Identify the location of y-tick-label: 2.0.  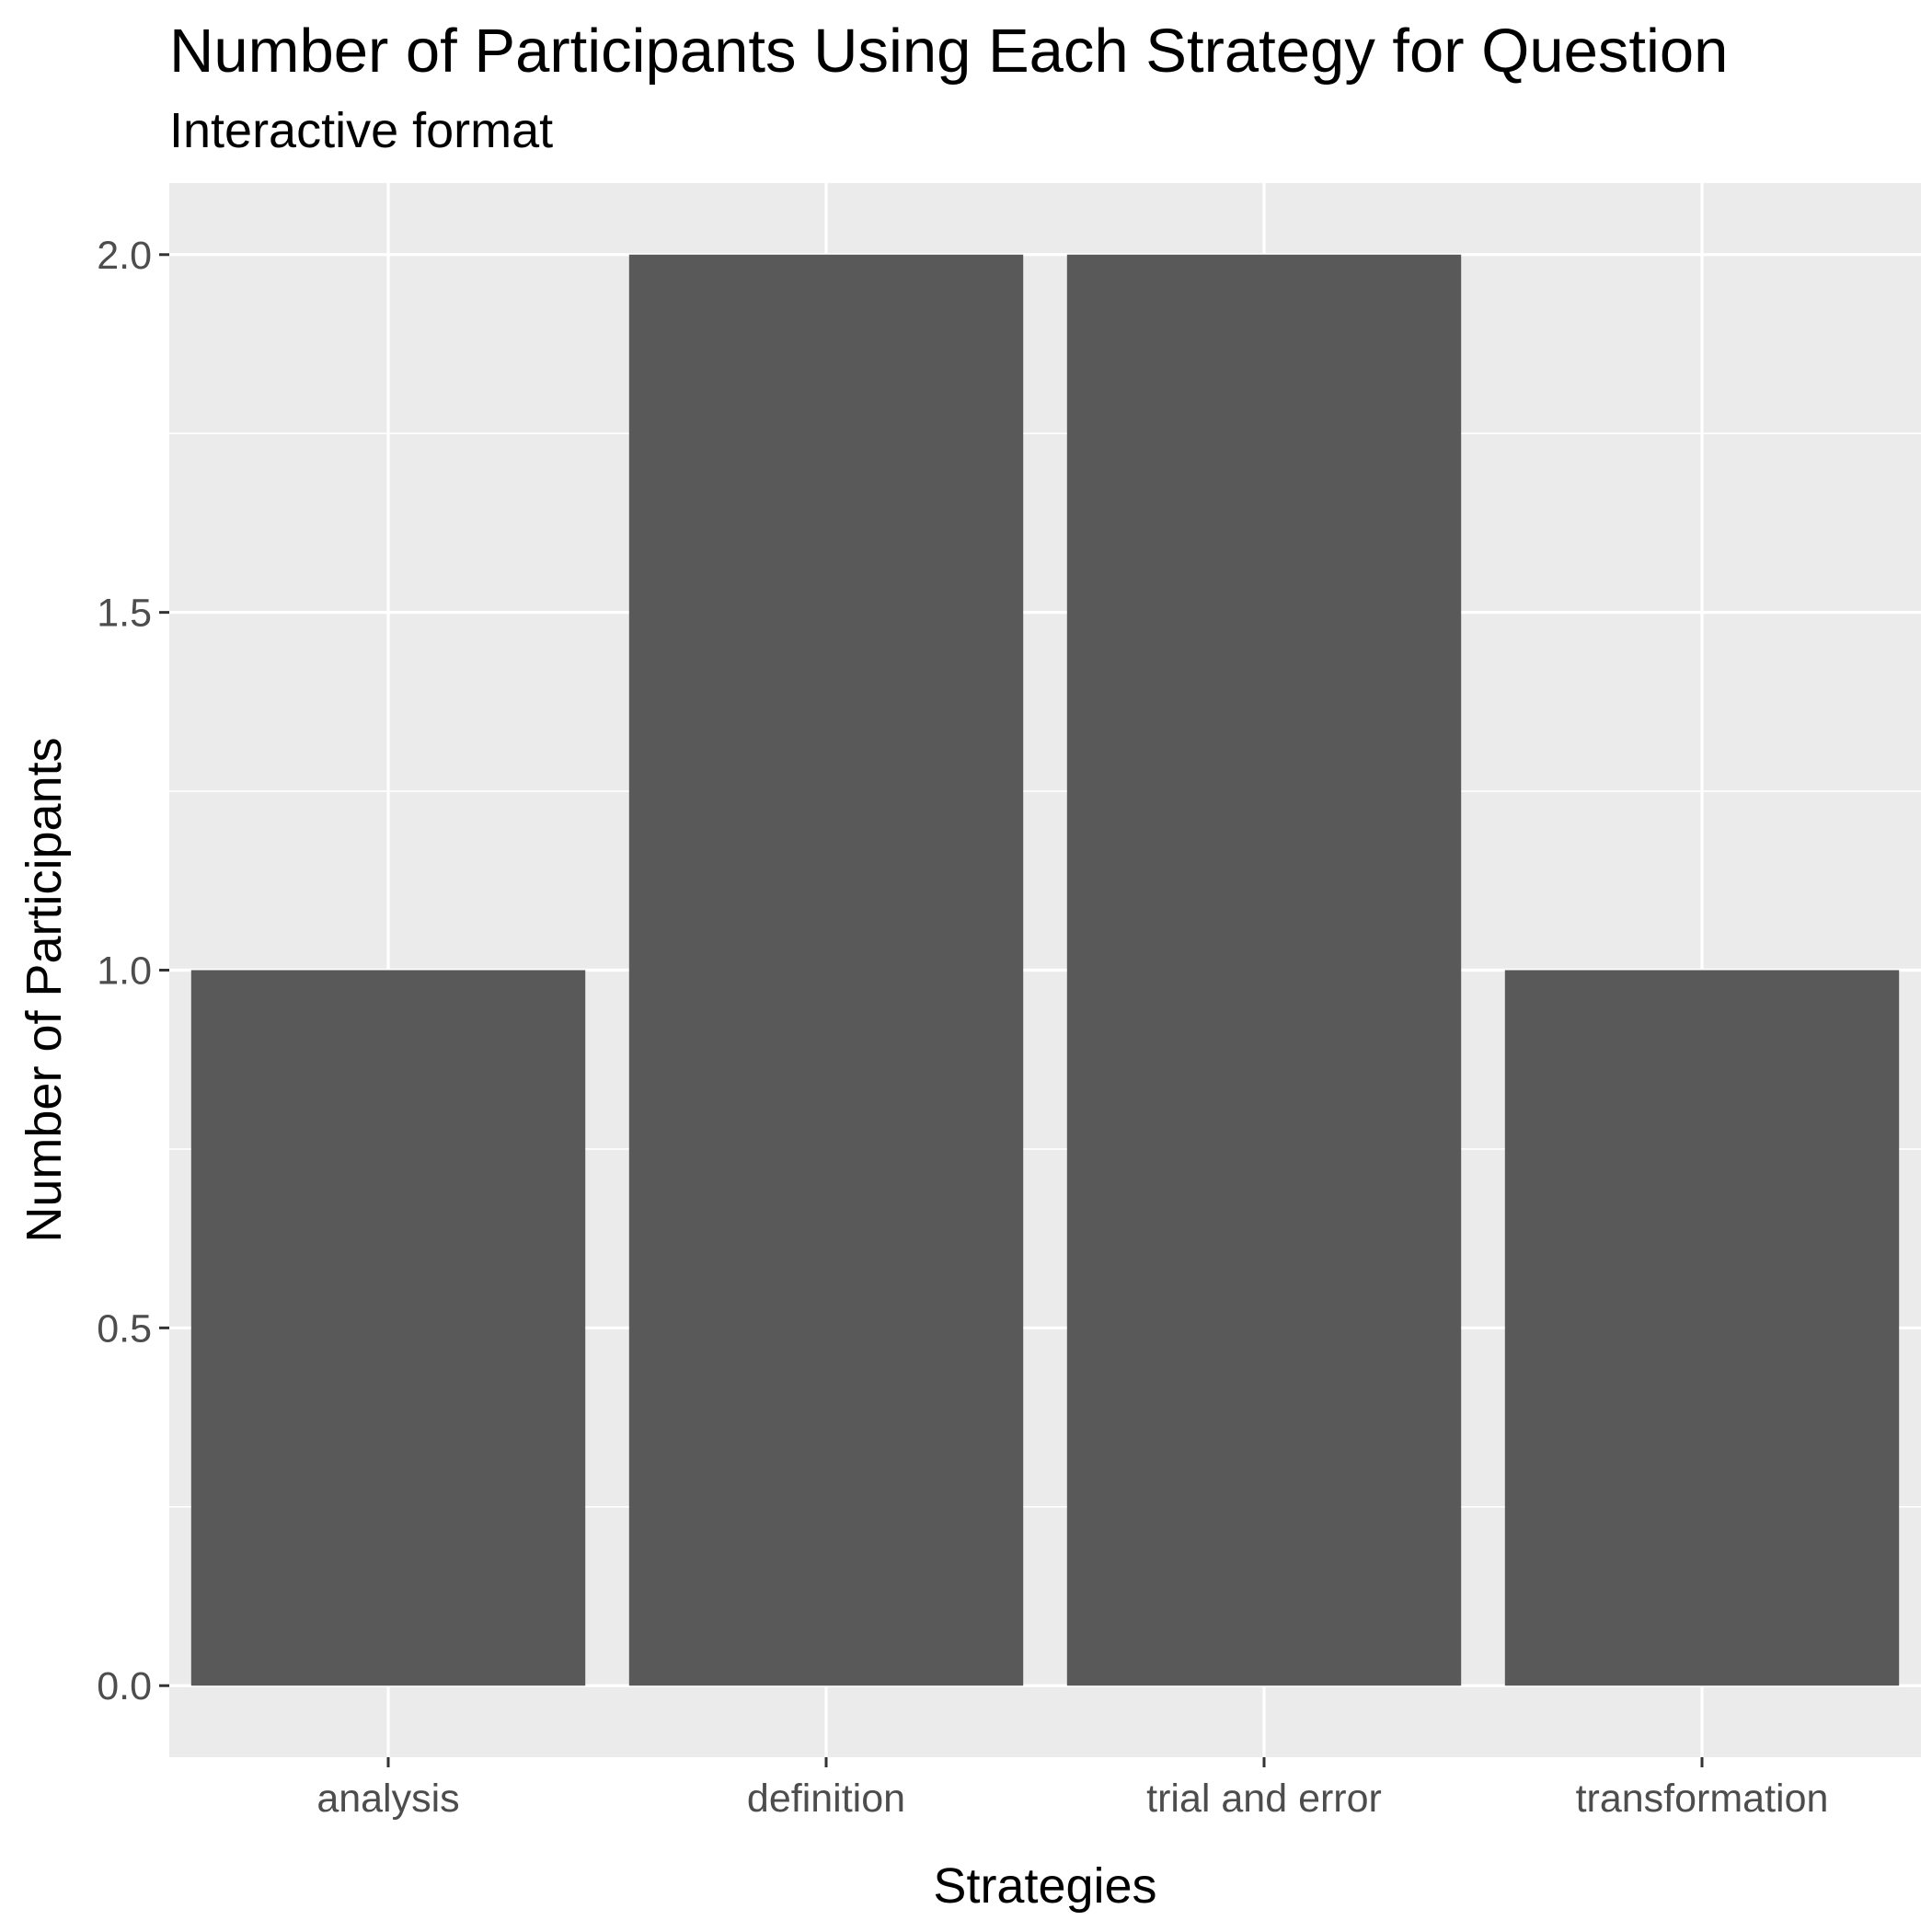
(124, 256).